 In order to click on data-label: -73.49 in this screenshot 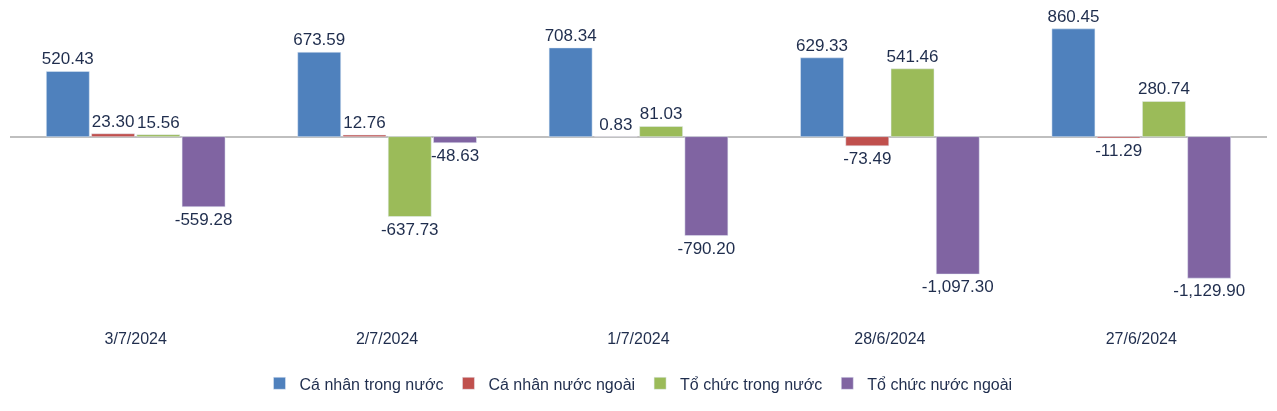, I will do `click(867, 158)`.